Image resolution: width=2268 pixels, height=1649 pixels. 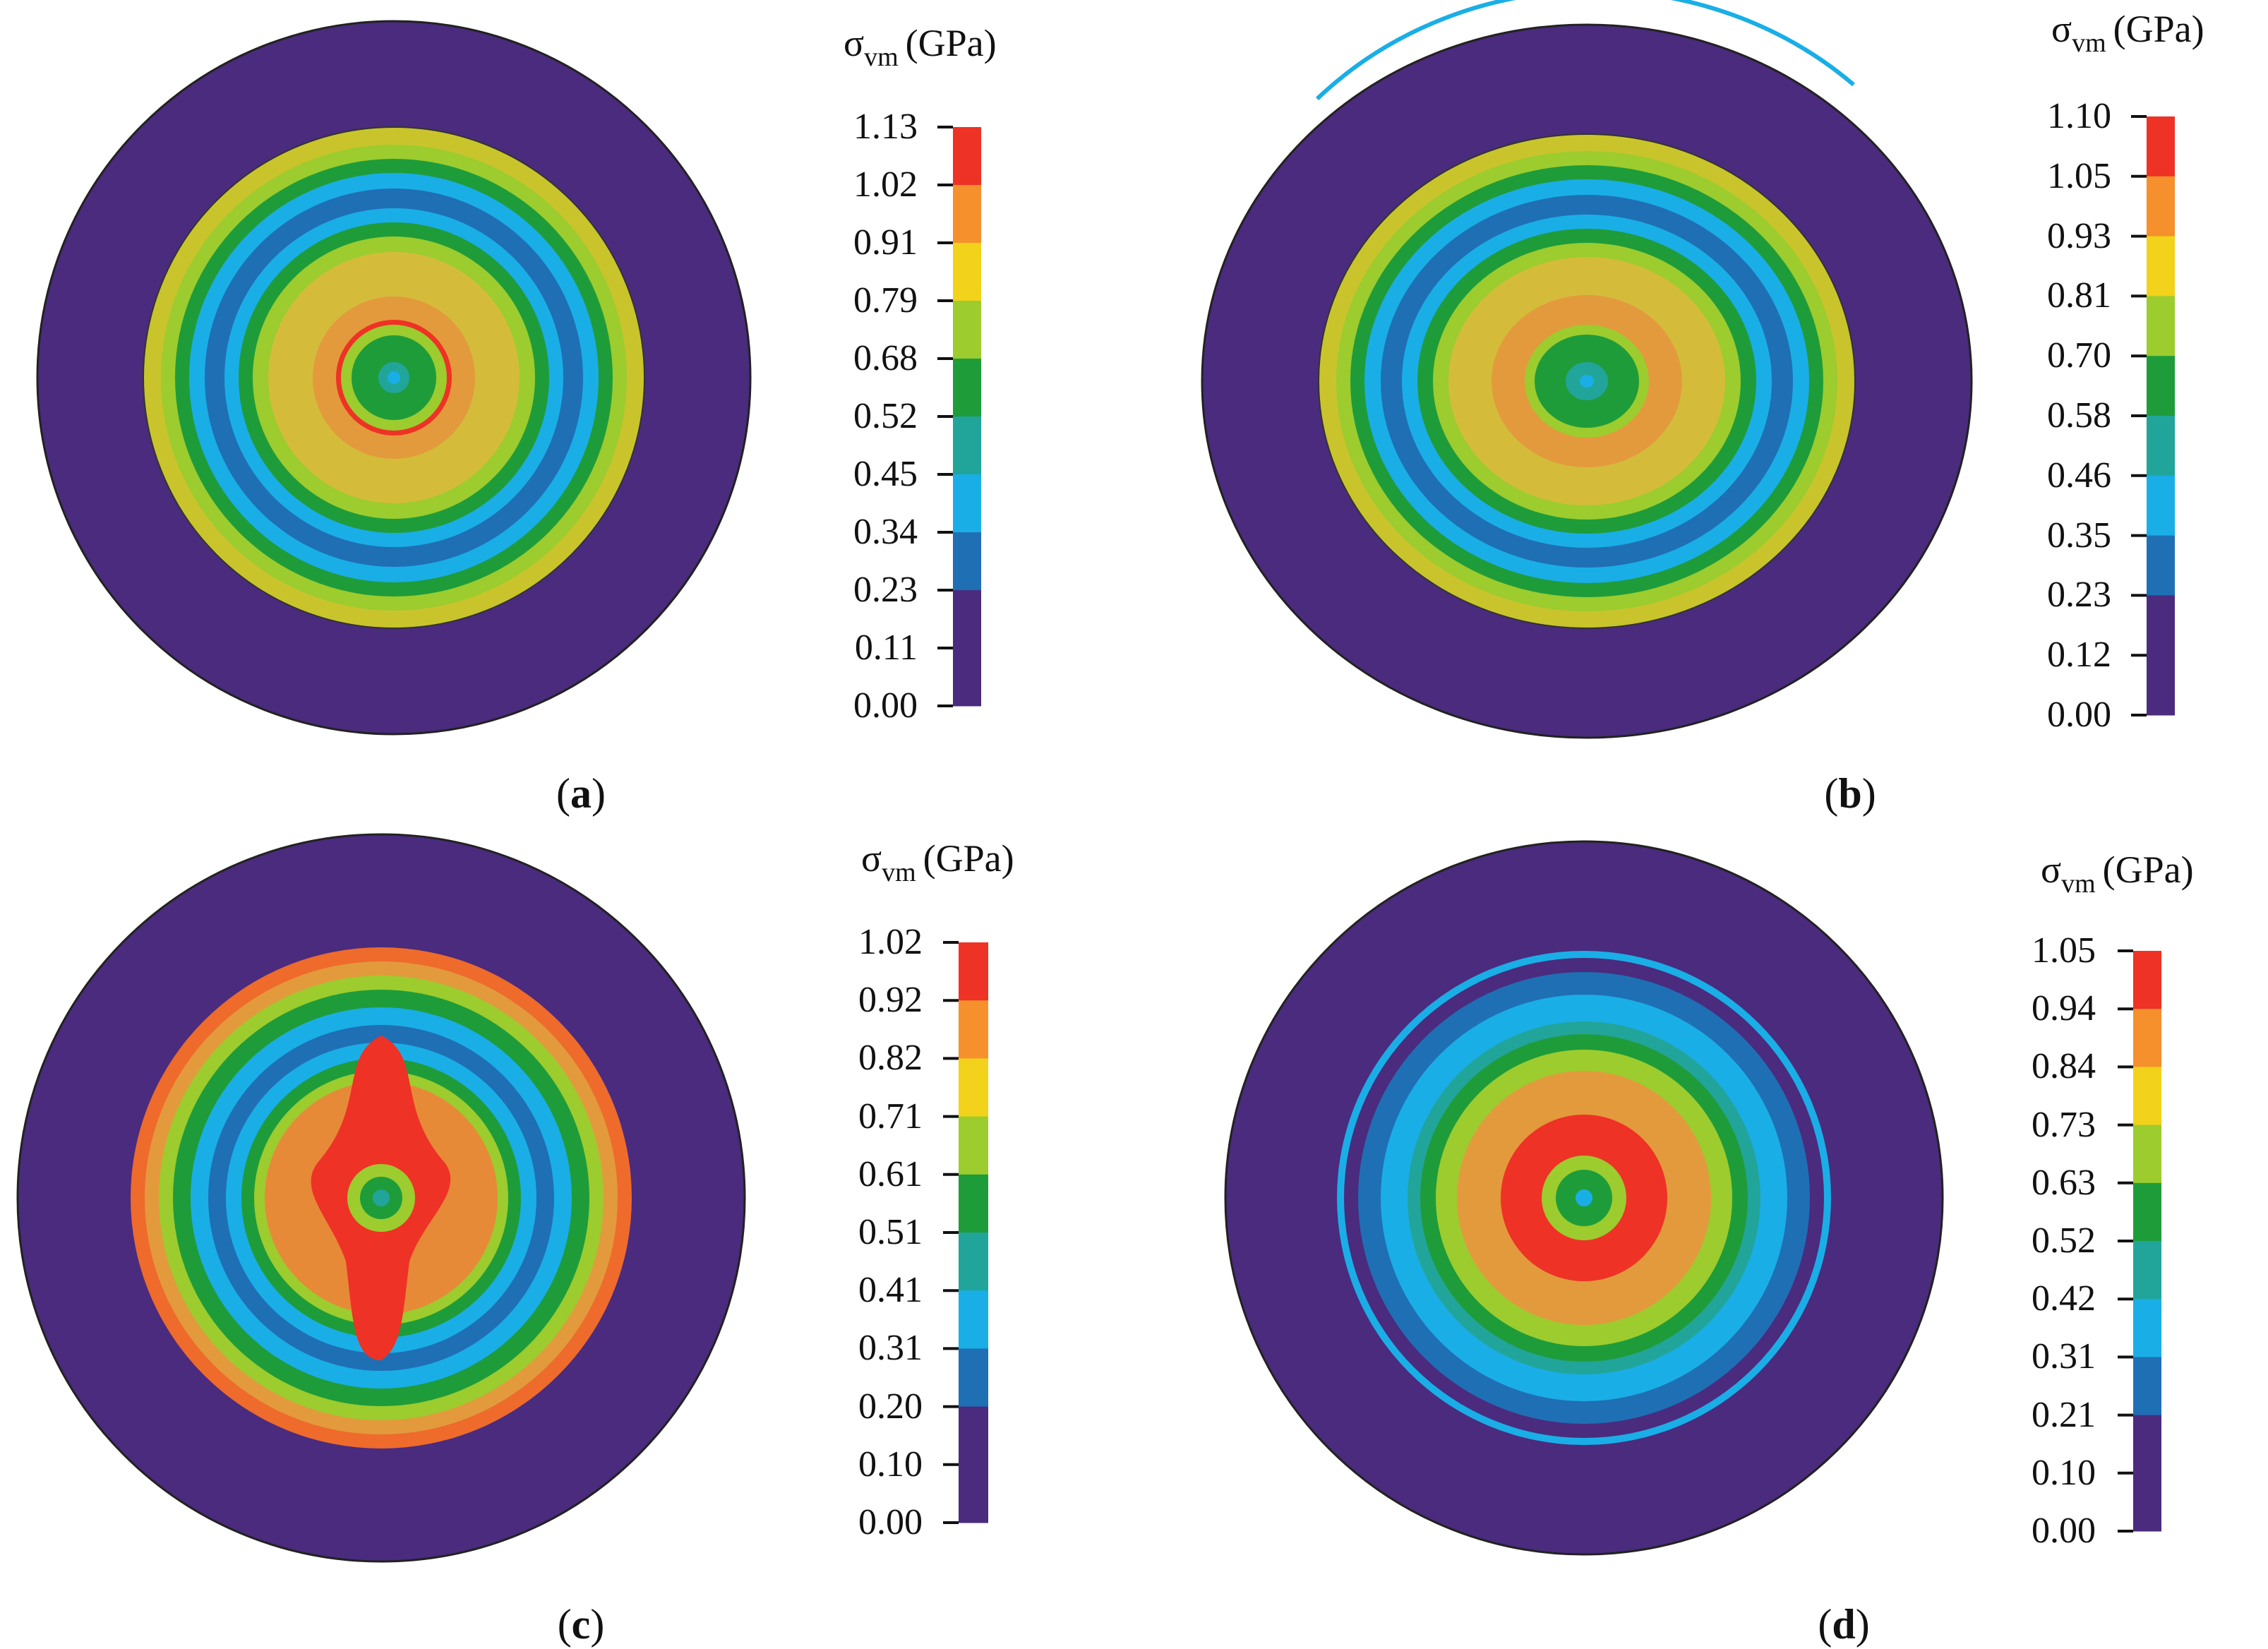 What do you see at coordinates (886, 127) in the screenshot?
I see `colorbar-tick-label: 1.13` at bounding box center [886, 127].